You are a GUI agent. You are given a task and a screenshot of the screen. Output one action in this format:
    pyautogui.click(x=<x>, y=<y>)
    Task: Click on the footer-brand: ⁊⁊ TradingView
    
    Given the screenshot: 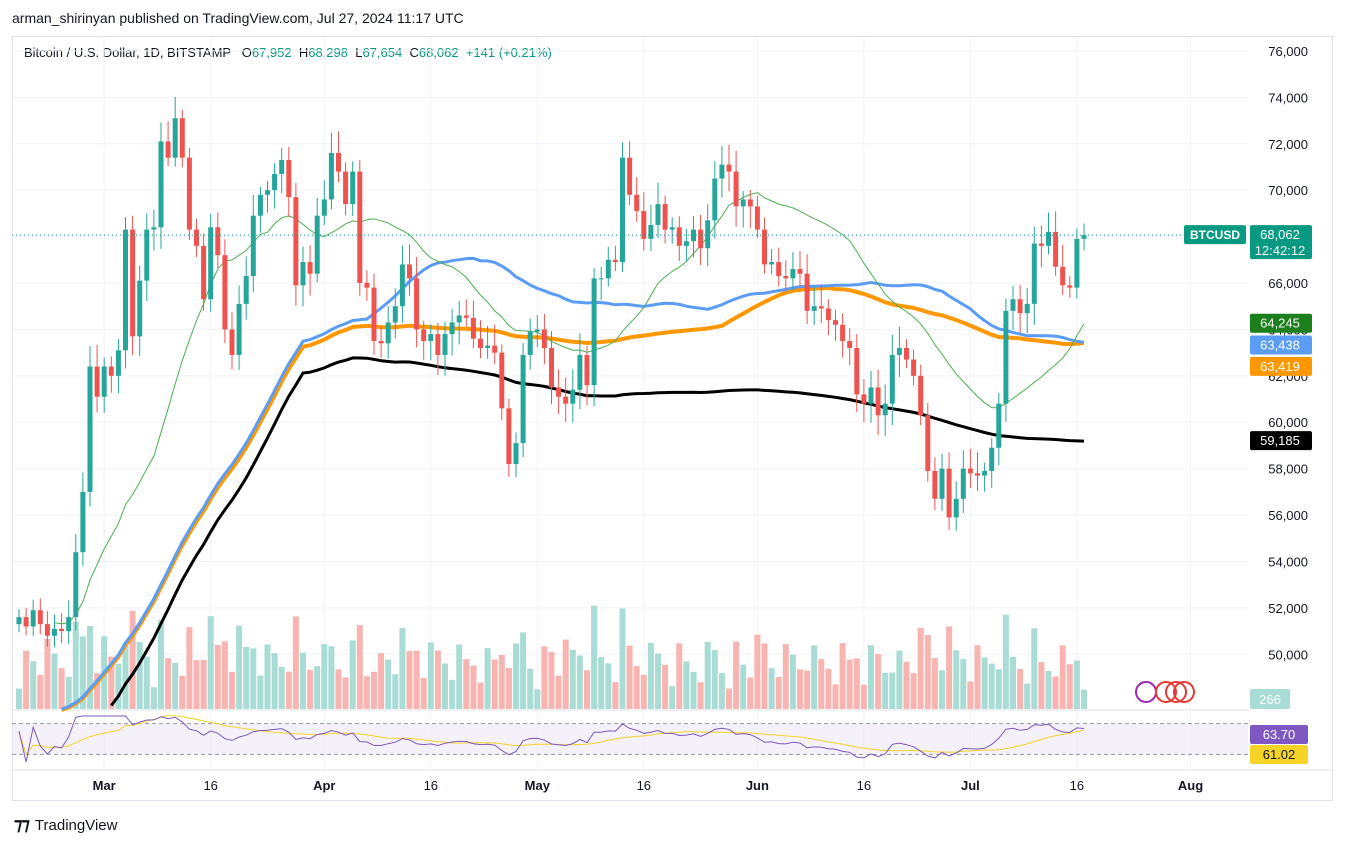 What is the action you would take?
    pyautogui.click(x=65, y=825)
    